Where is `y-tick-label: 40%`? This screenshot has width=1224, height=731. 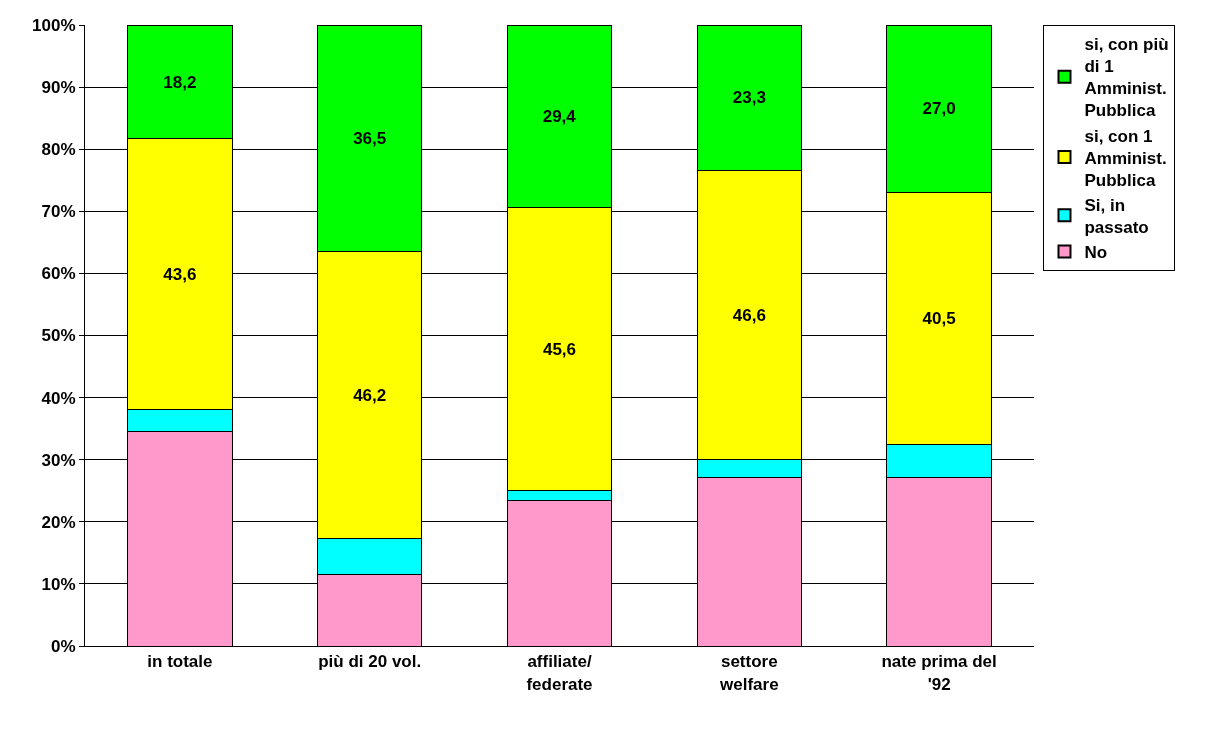
y-tick-label: 40% is located at coordinates (58, 398).